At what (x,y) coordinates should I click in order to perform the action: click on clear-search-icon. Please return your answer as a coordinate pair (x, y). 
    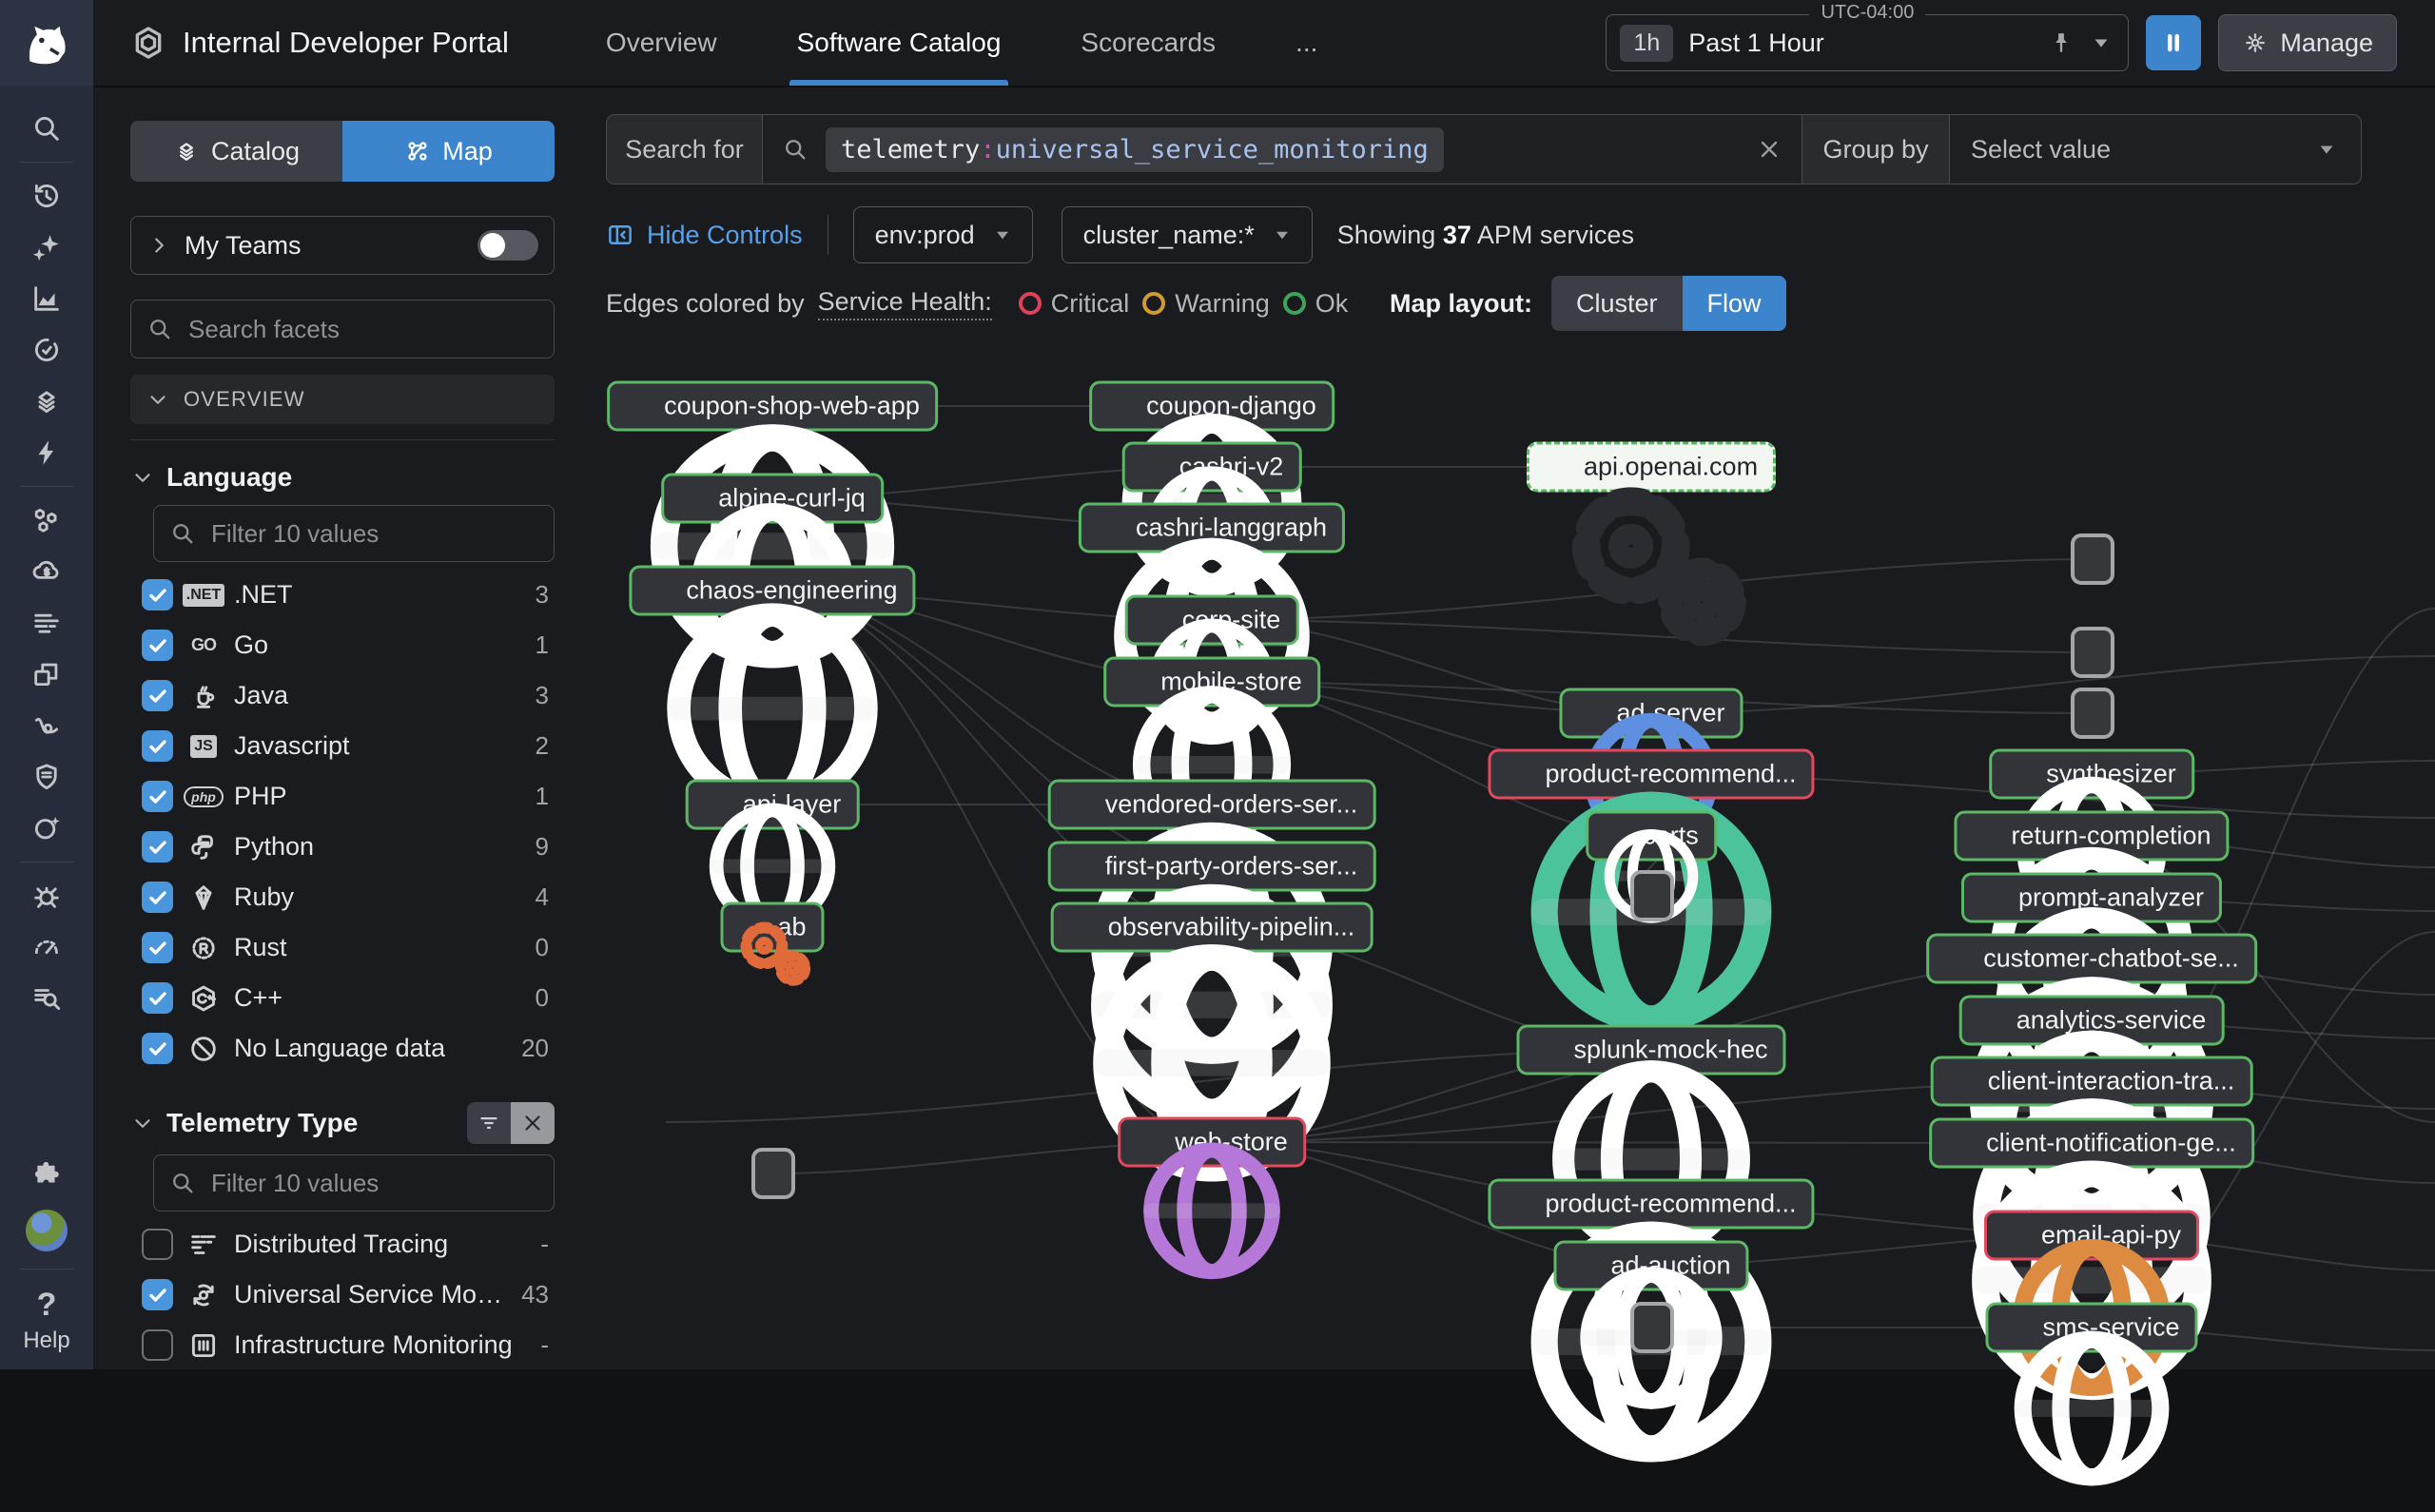
    Looking at the image, I should click on (1769, 149).